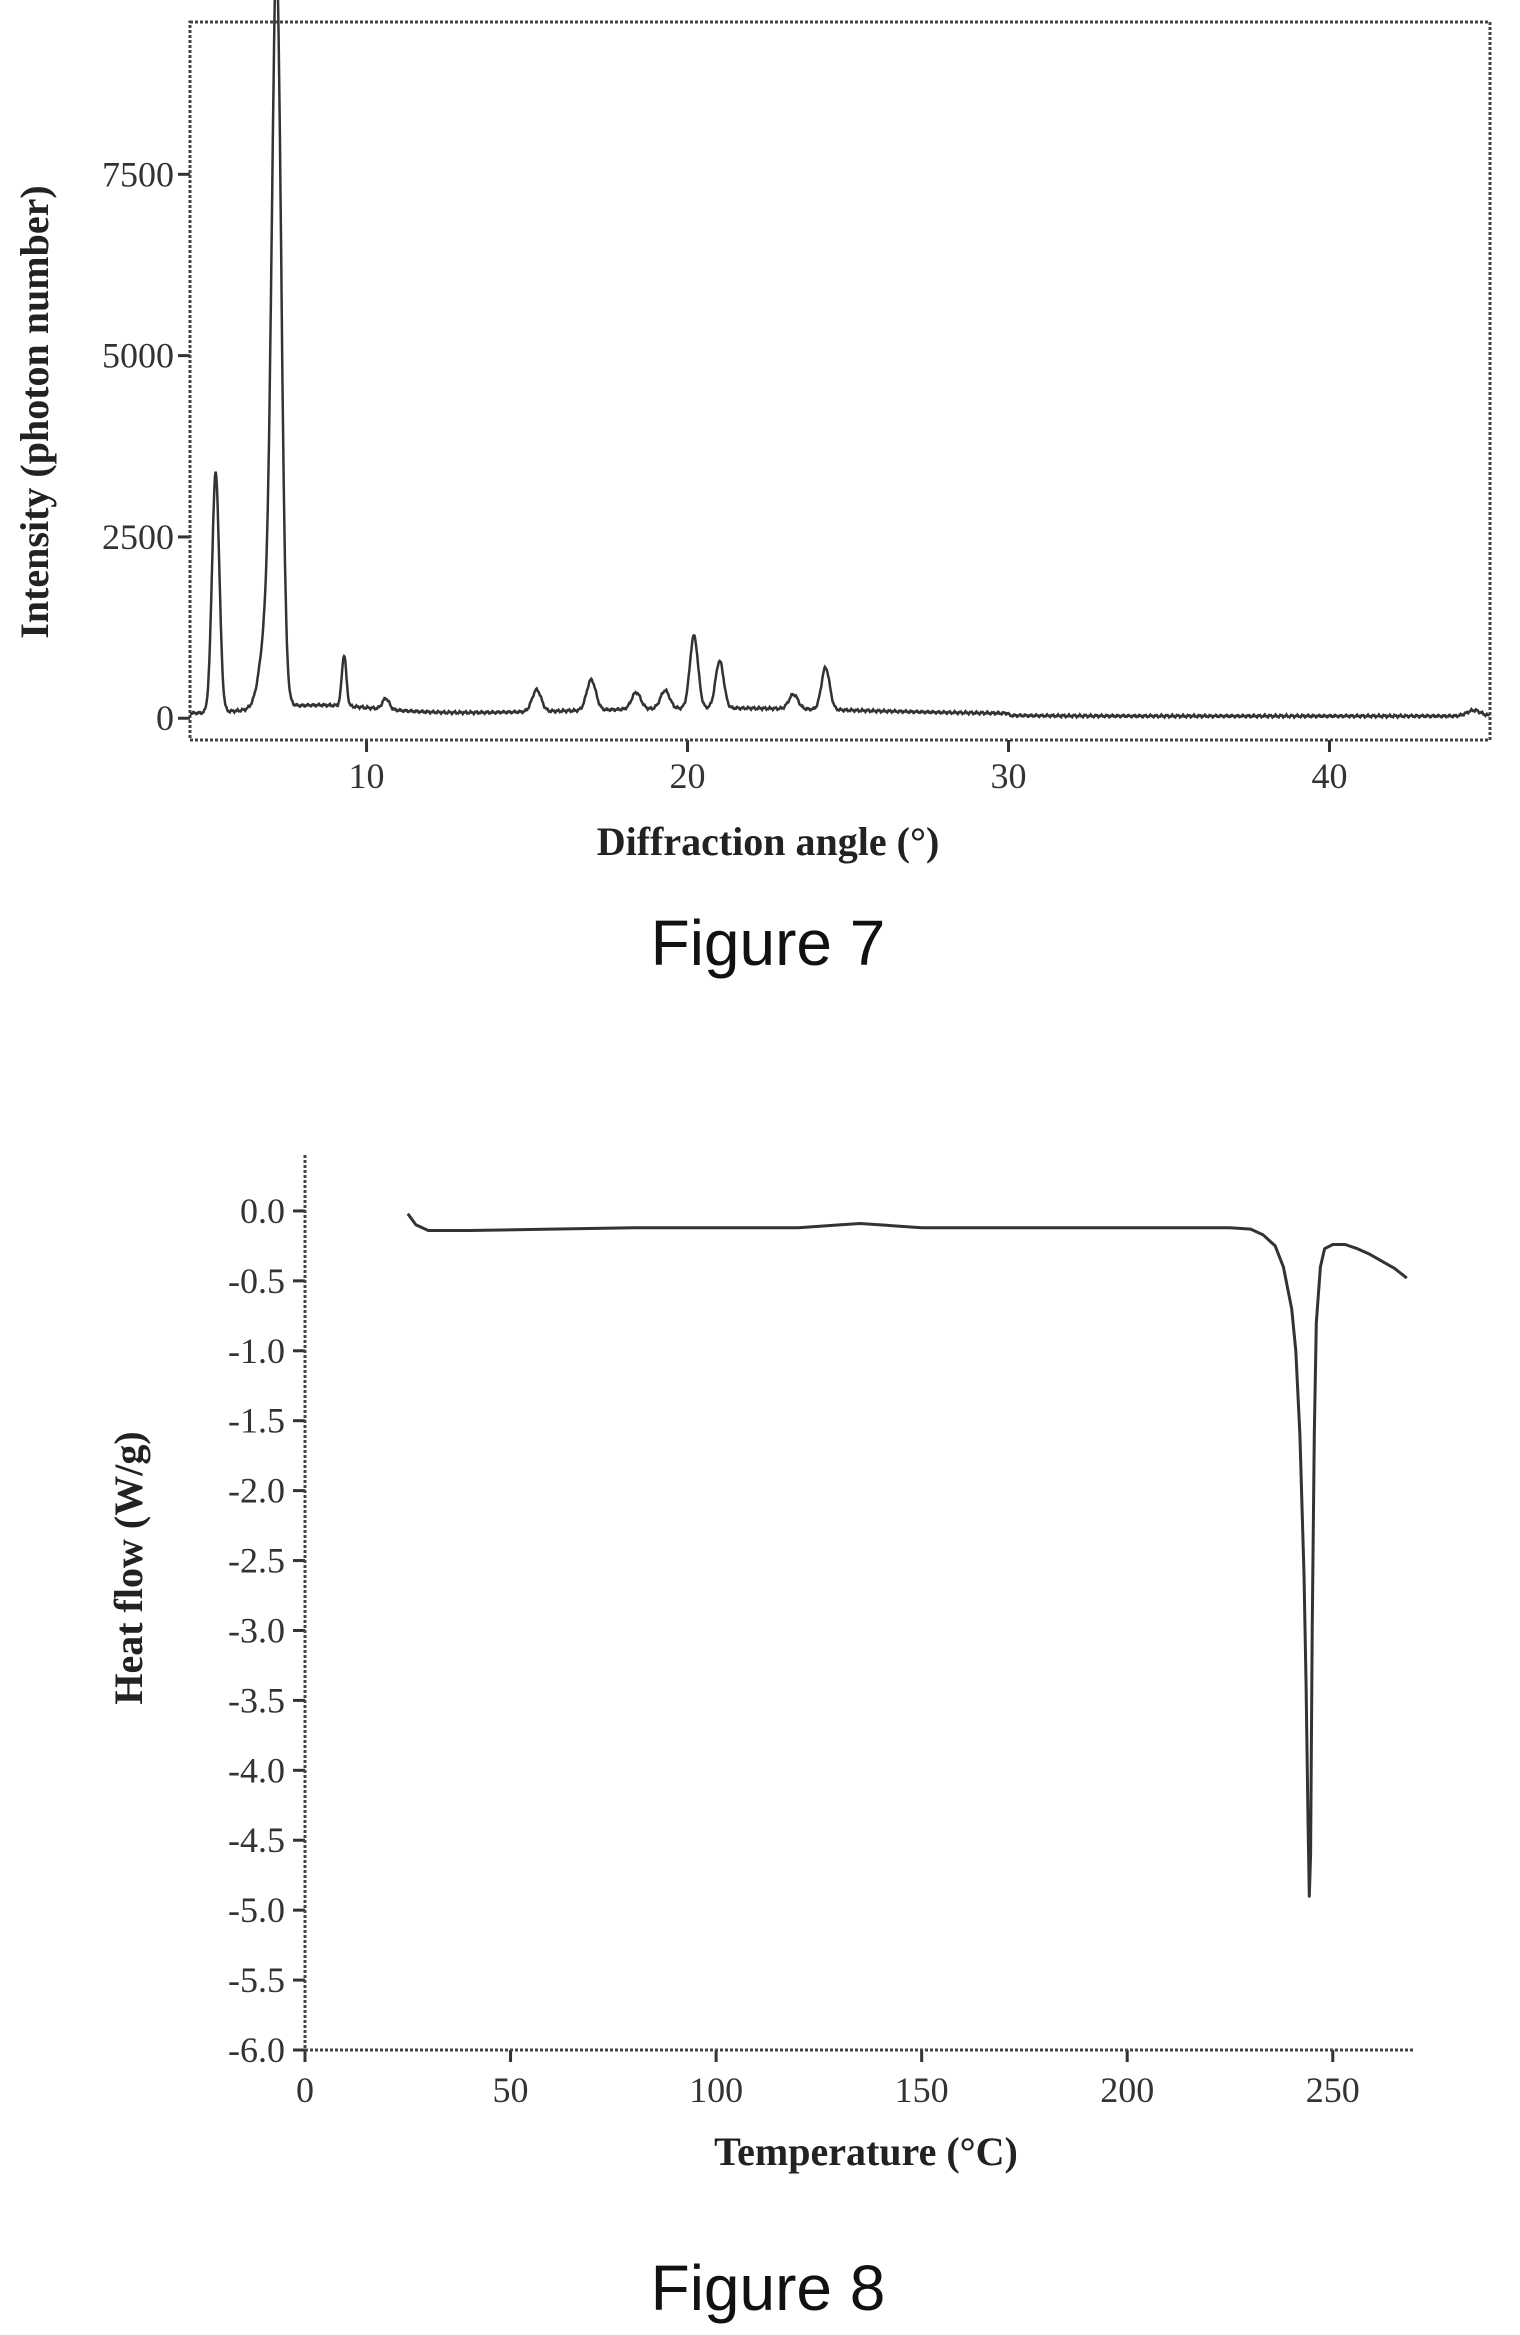 Image resolution: width=1520 pixels, height=2335 pixels. Describe the element at coordinates (256, 1491) in the screenshot. I see `y-tick-label: -2.0` at that location.